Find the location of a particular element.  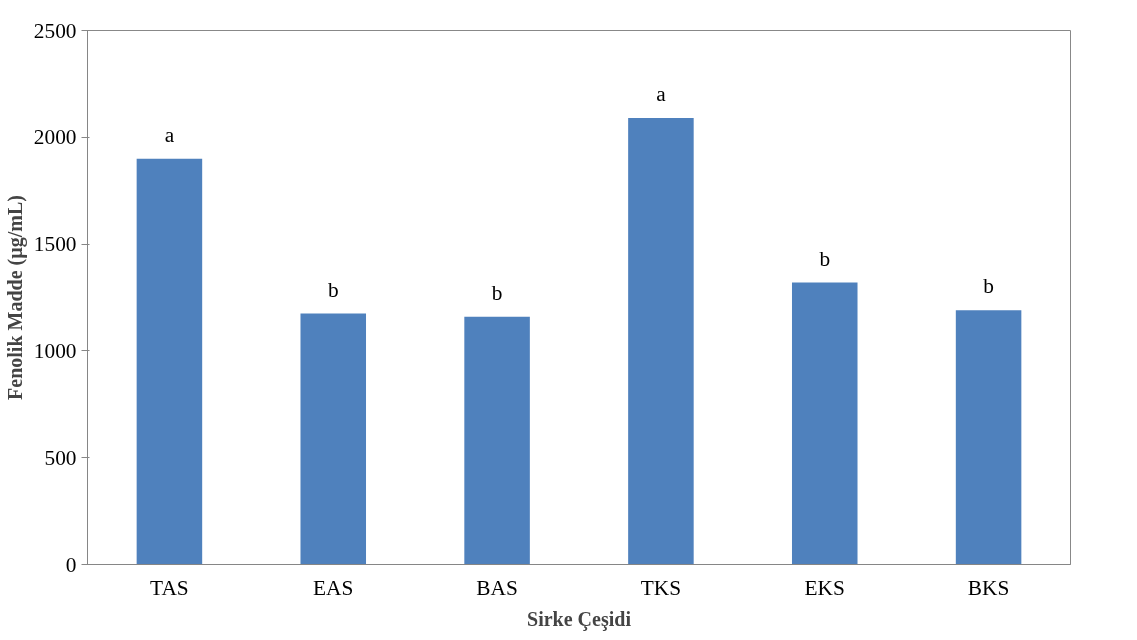

y-axis-title: Fenolik Madde (µg/mL) is located at coordinates (15, 297).